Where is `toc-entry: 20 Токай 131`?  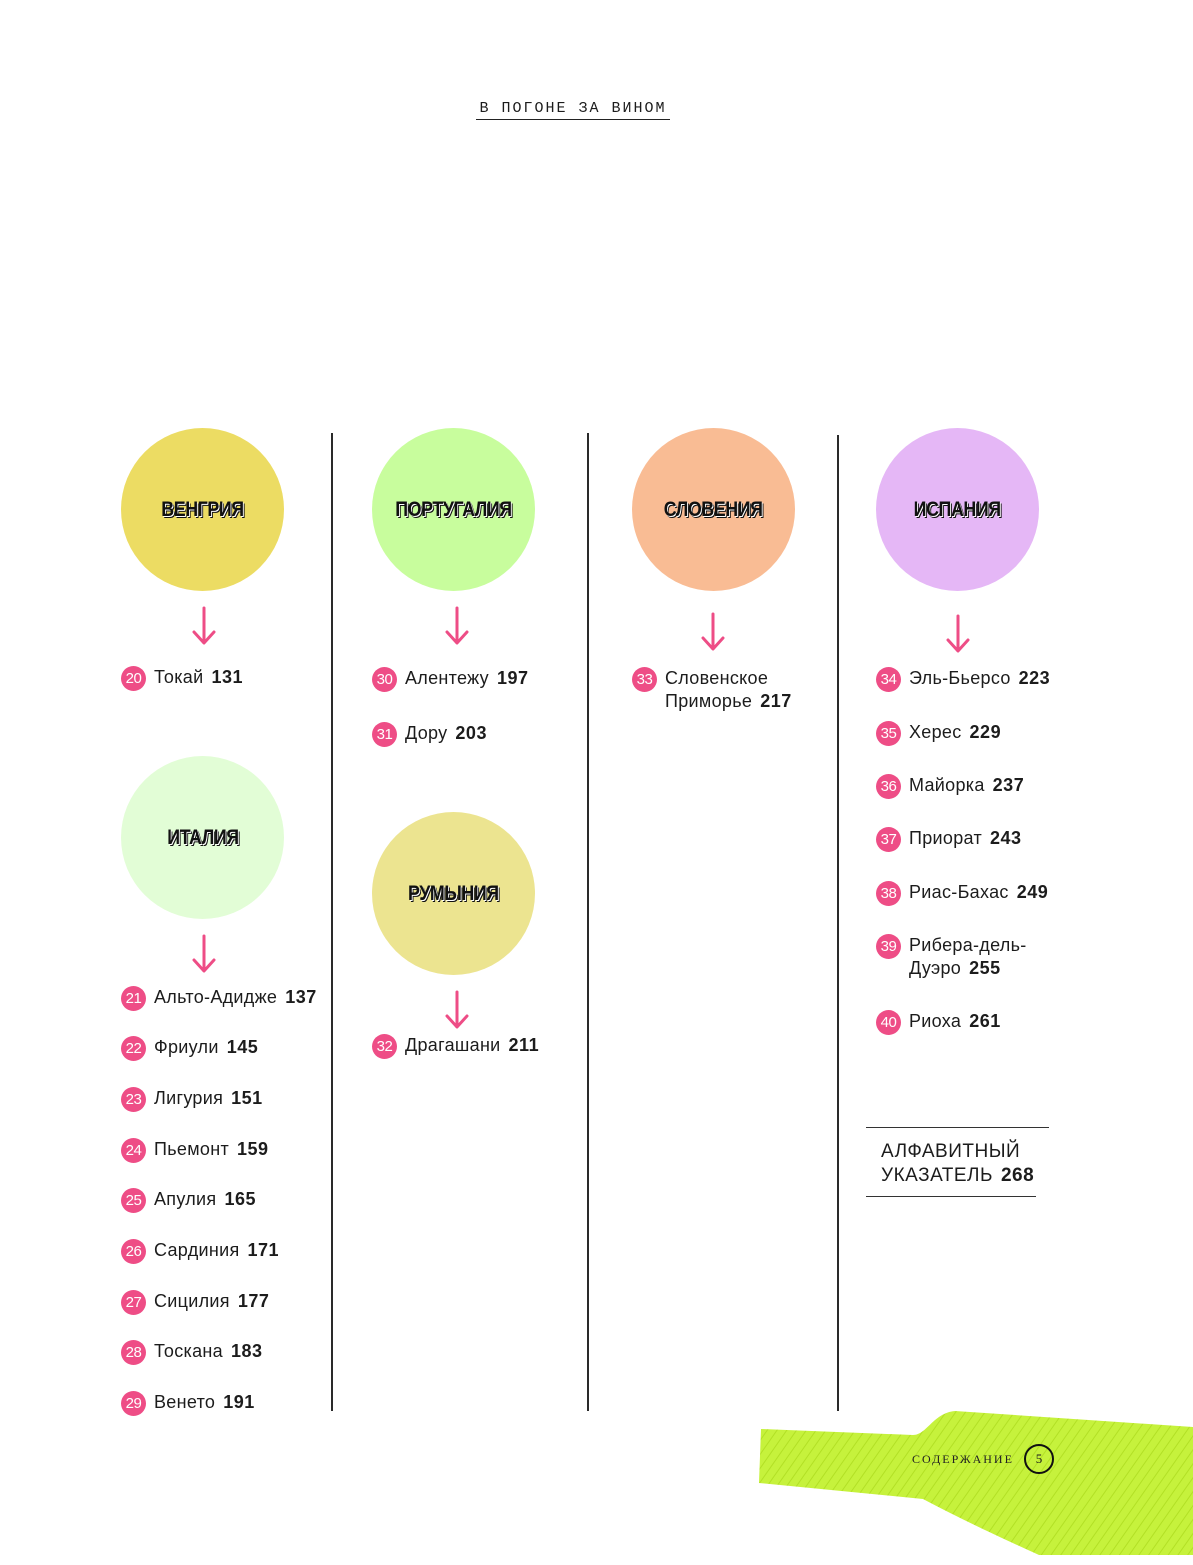 toc-entry: 20 Токай 131 is located at coordinates (182, 678).